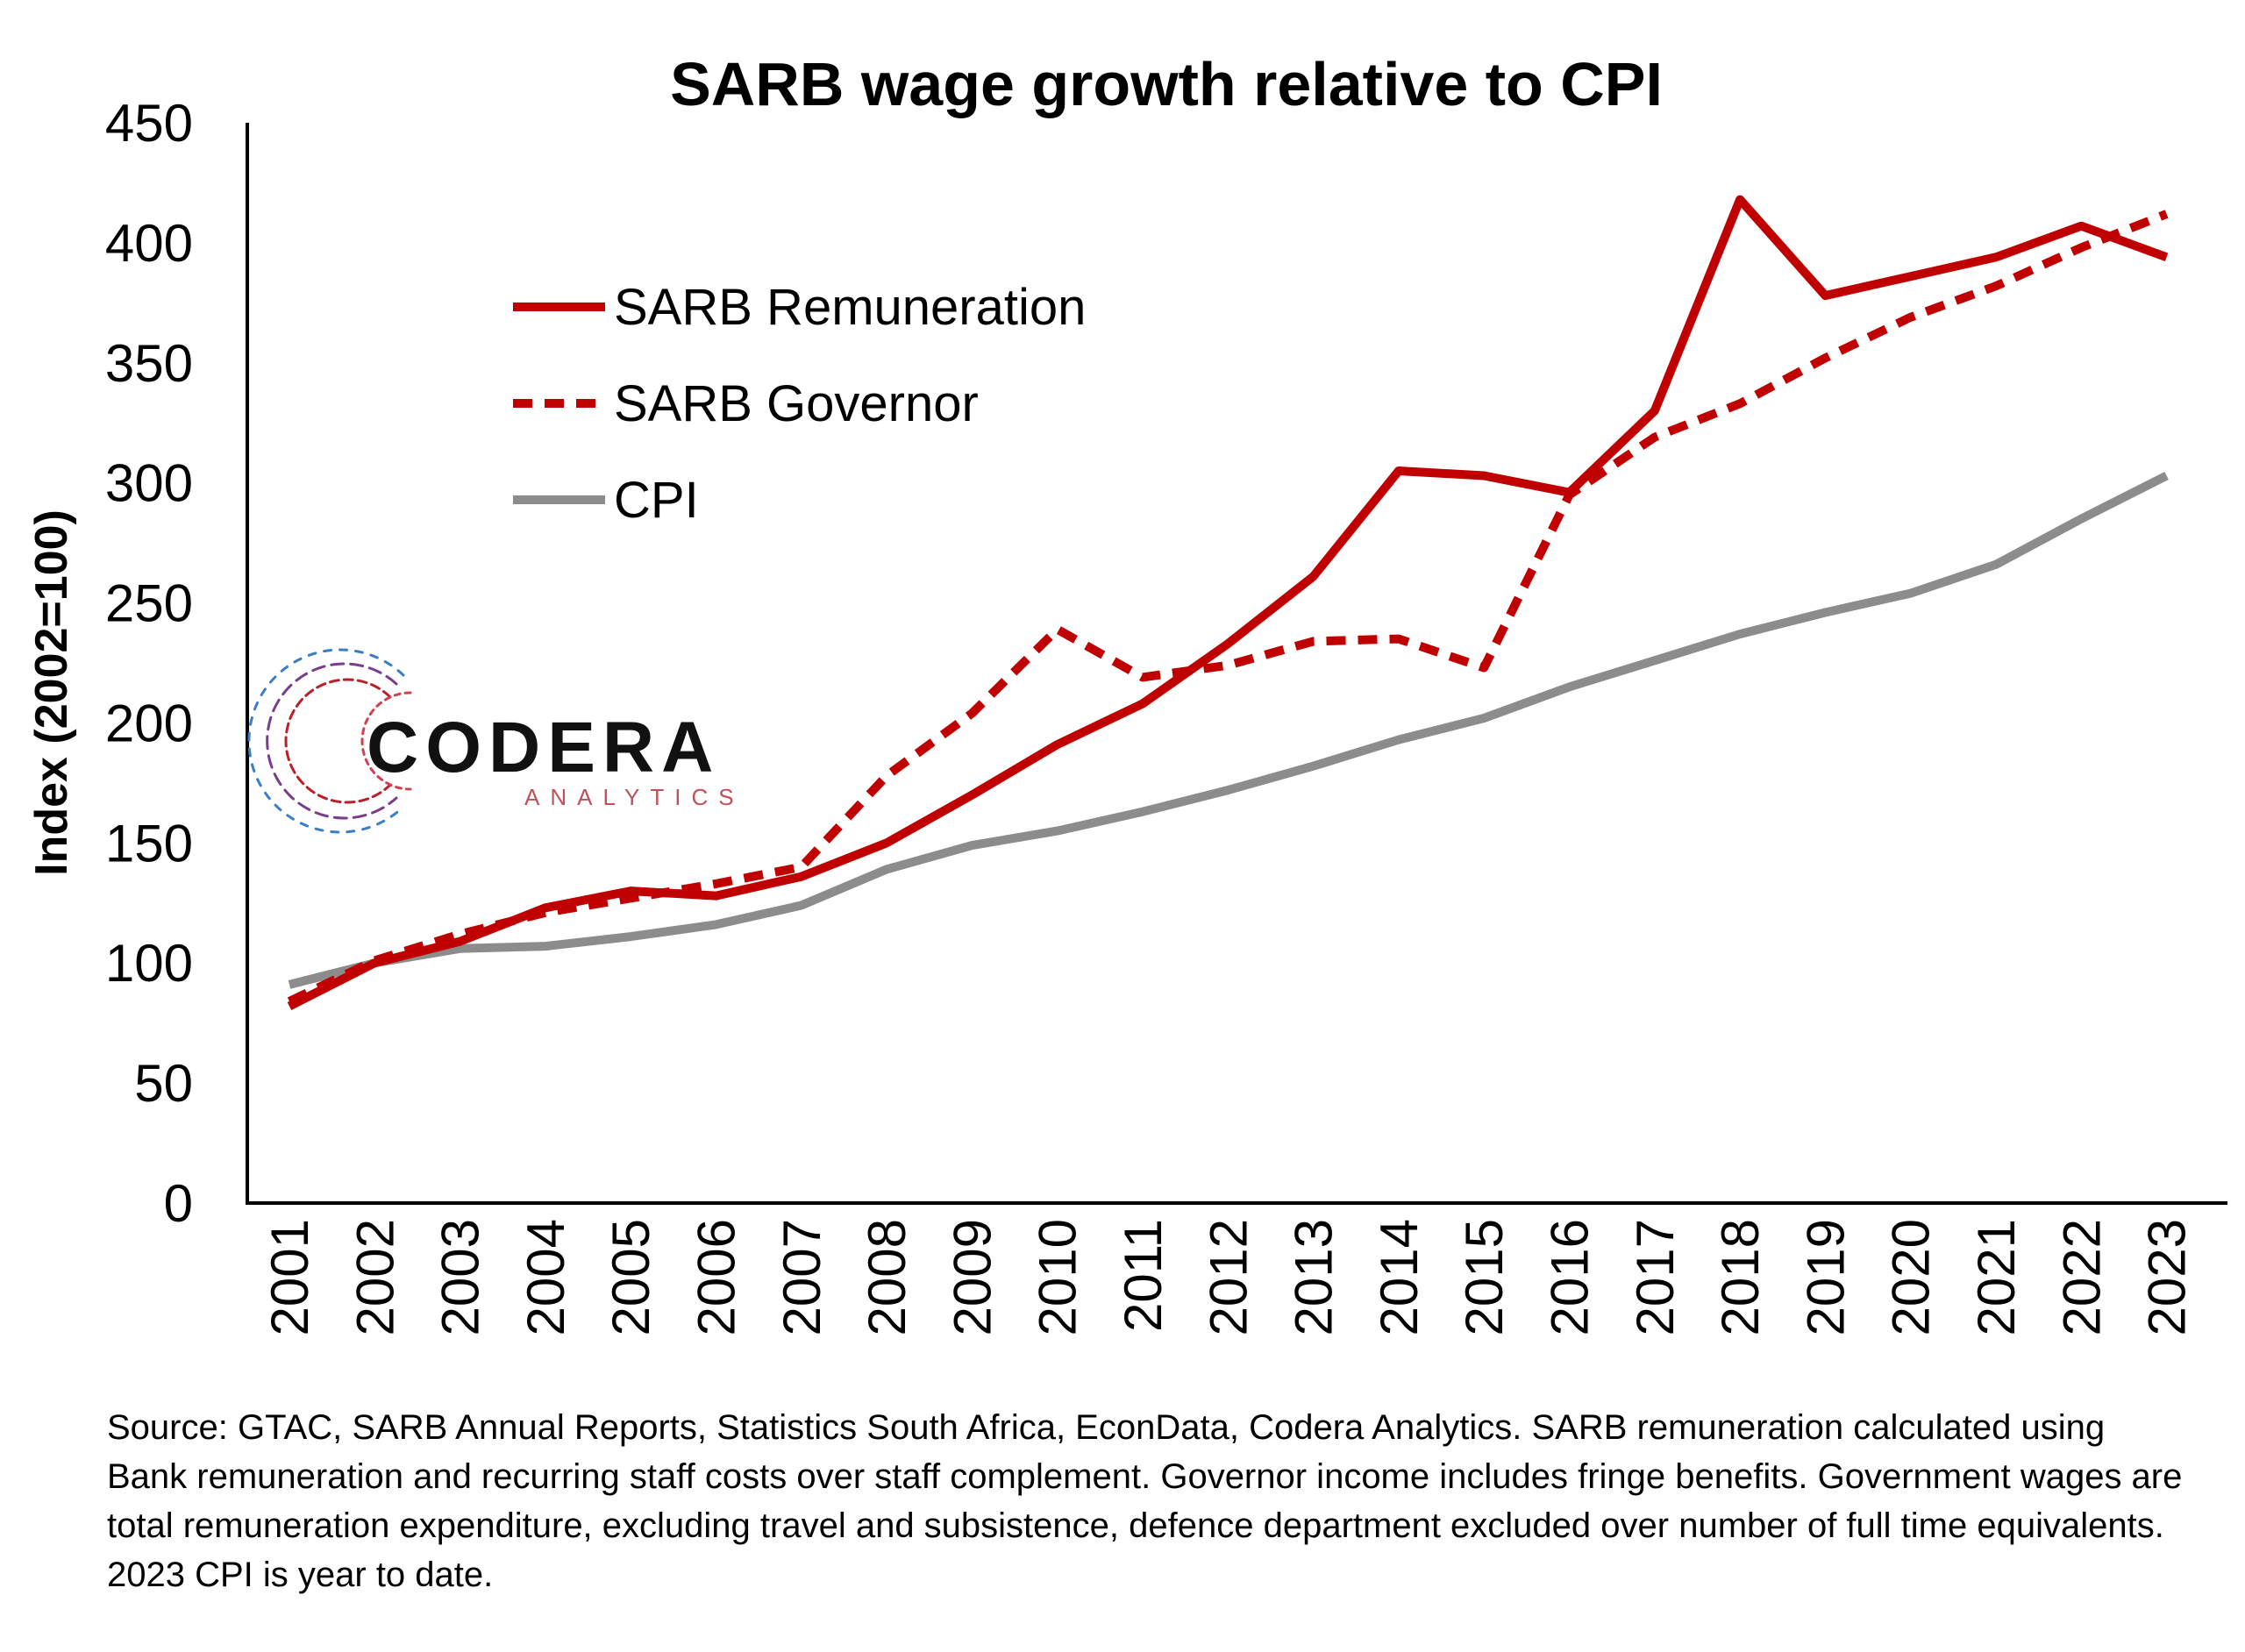  Describe the element at coordinates (631, 1277) in the screenshot. I see `x-tick-label: 2005` at that location.